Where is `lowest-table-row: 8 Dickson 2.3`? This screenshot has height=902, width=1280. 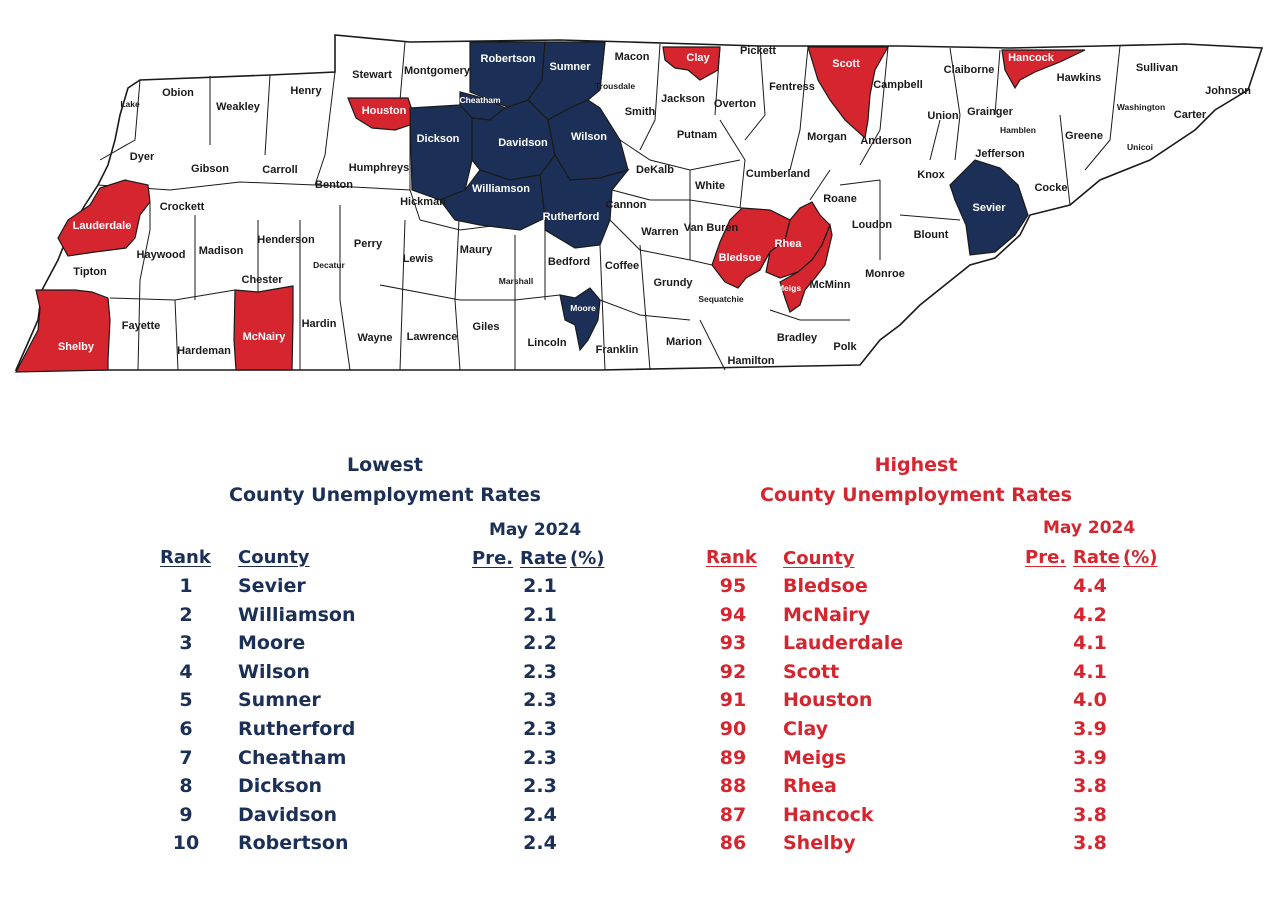
lowest-table-row: 8 Dickson 2.3 is located at coordinates (390, 789).